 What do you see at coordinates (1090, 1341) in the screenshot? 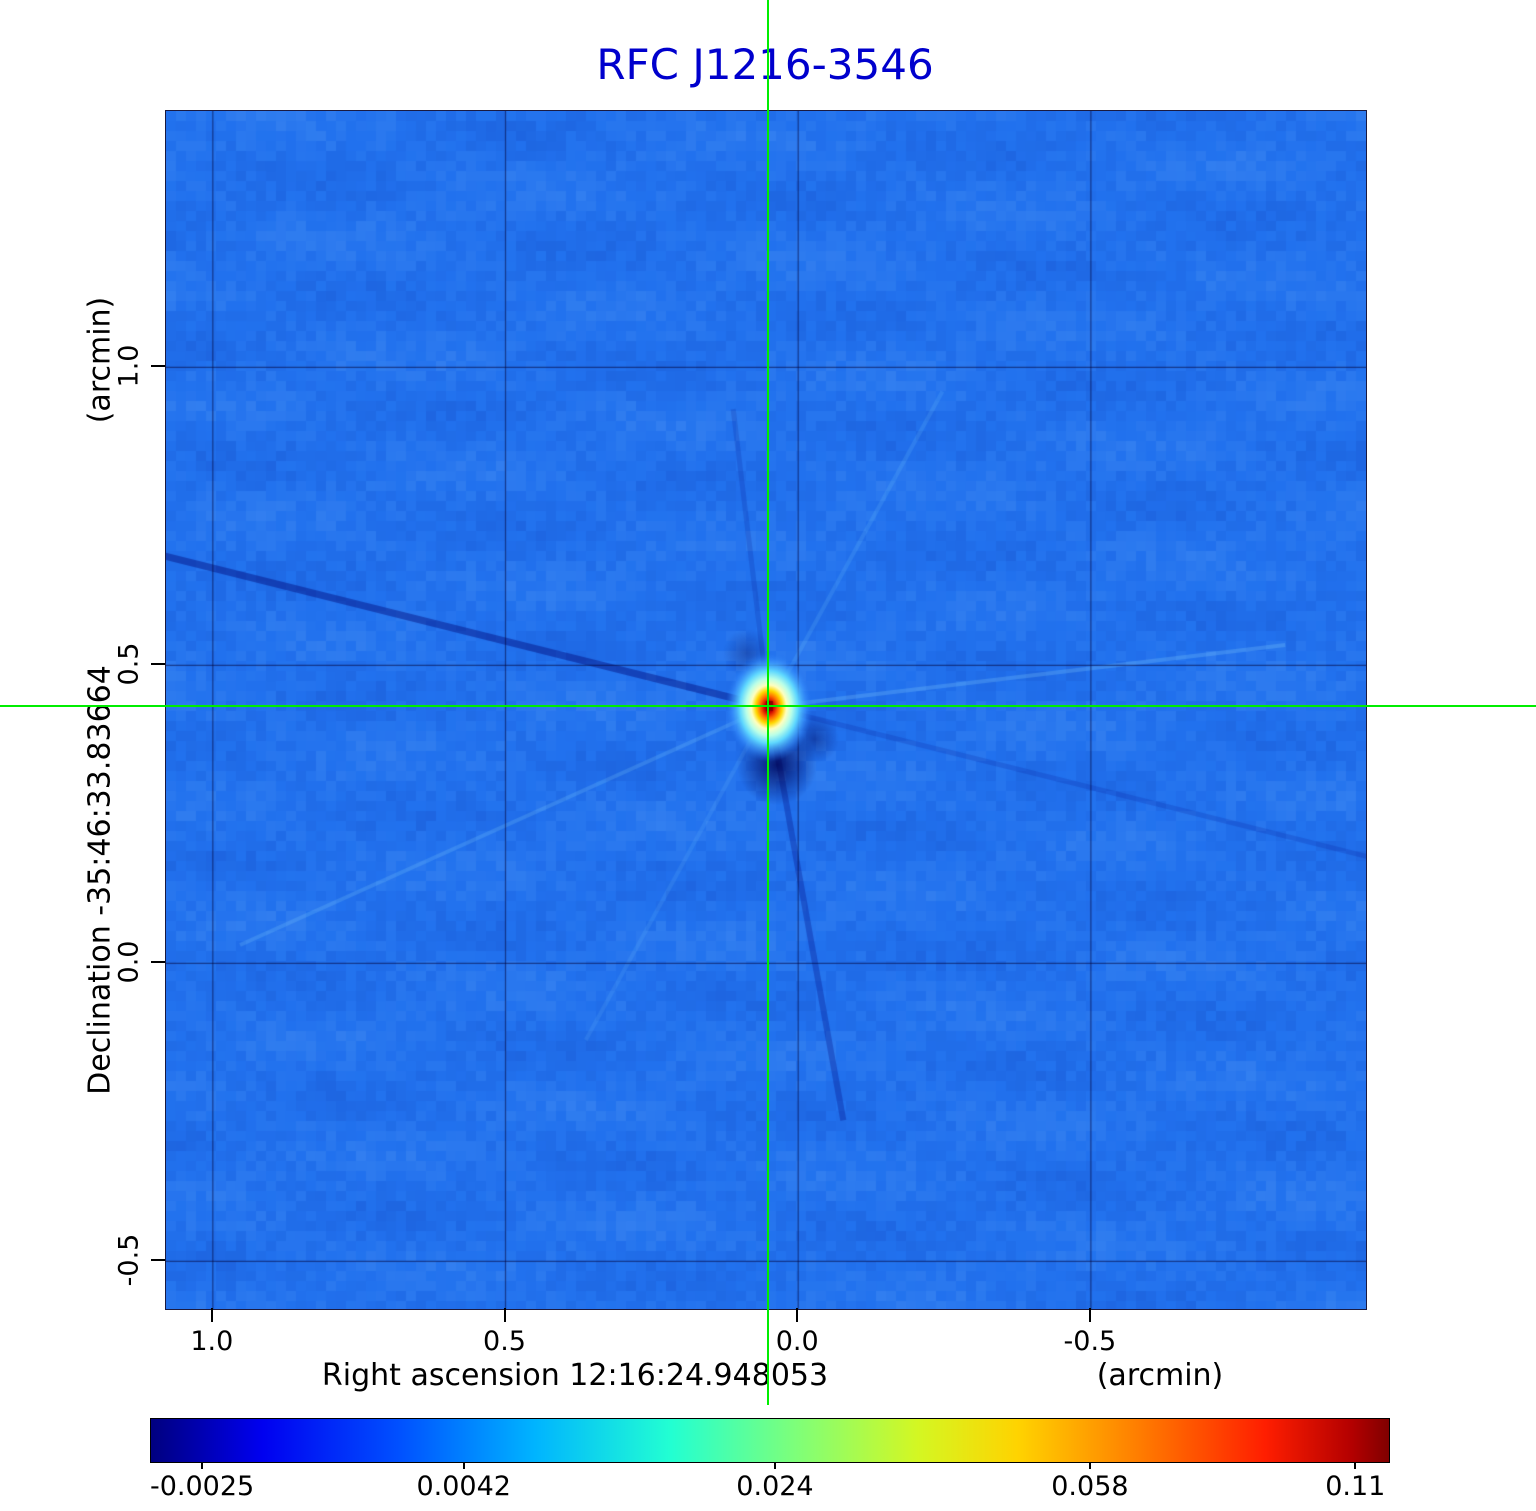
I see `x-axis-tick-label: -0.5` at bounding box center [1090, 1341].